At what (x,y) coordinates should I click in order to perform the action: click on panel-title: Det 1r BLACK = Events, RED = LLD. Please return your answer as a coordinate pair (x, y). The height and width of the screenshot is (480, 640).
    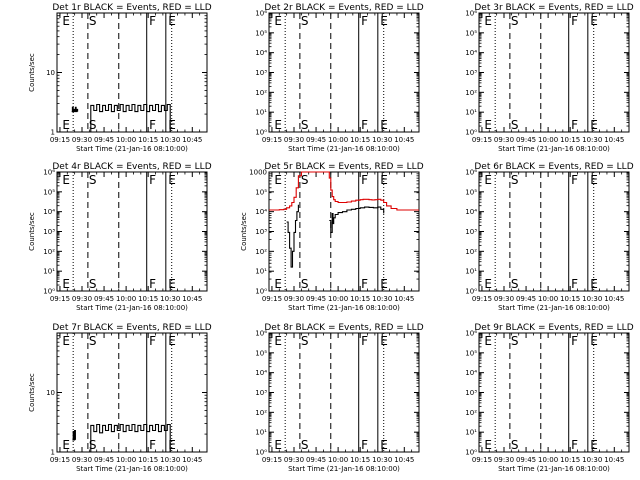
    Looking at the image, I should click on (131, 8).